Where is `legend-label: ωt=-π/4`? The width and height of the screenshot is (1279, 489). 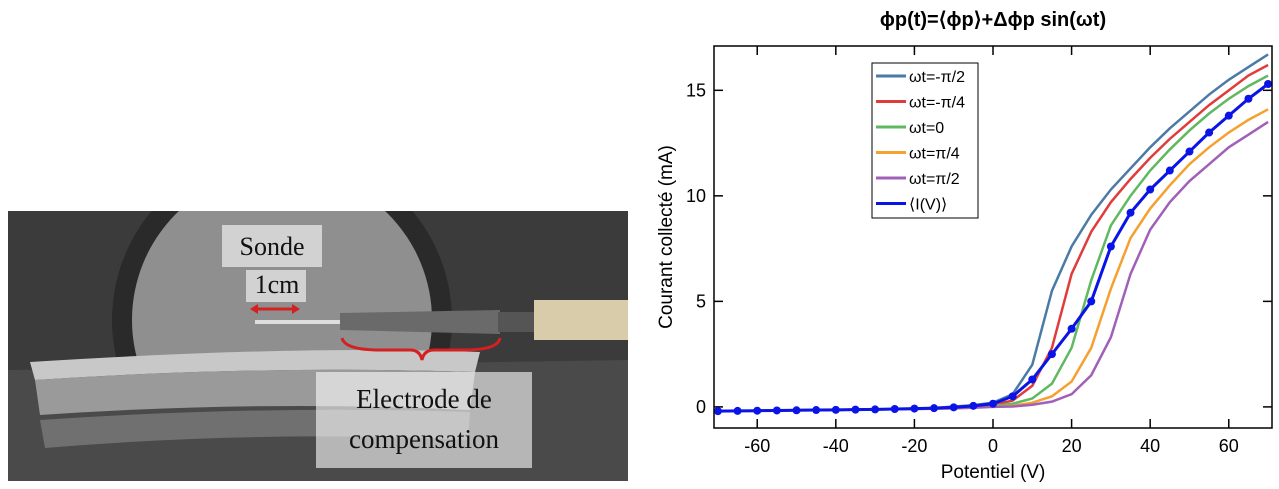
legend-label: ωt=-π/4 is located at coordinates (937, 103).